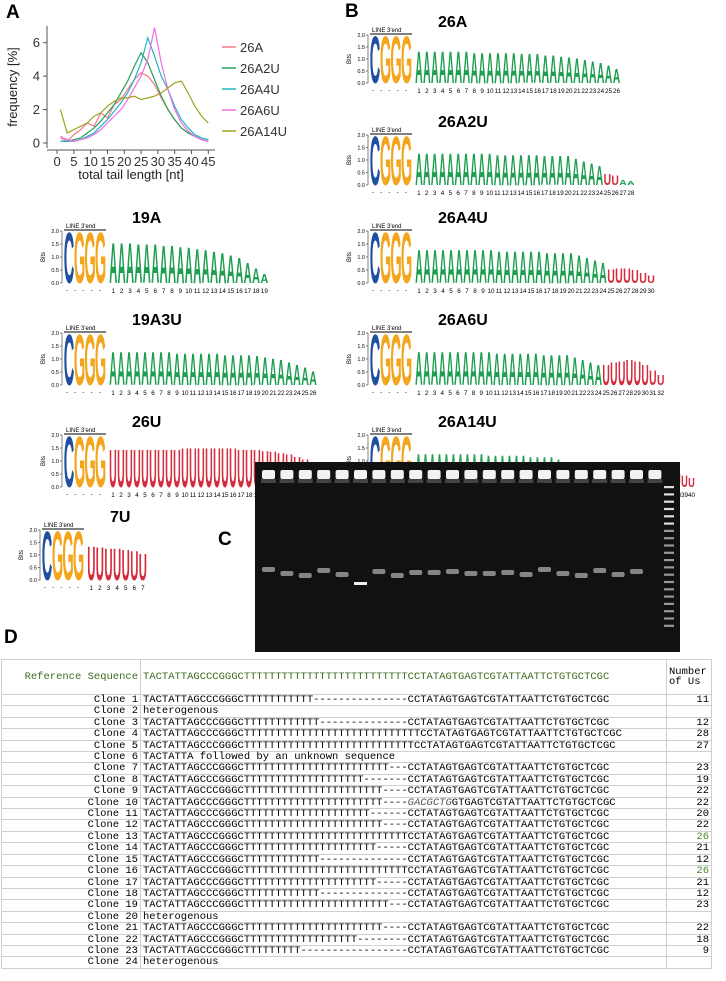 This screenshot has width=726, height=981. Describe the element at coordinates (443, 193) in the screenshot. I see `position-label: 4` at that location.